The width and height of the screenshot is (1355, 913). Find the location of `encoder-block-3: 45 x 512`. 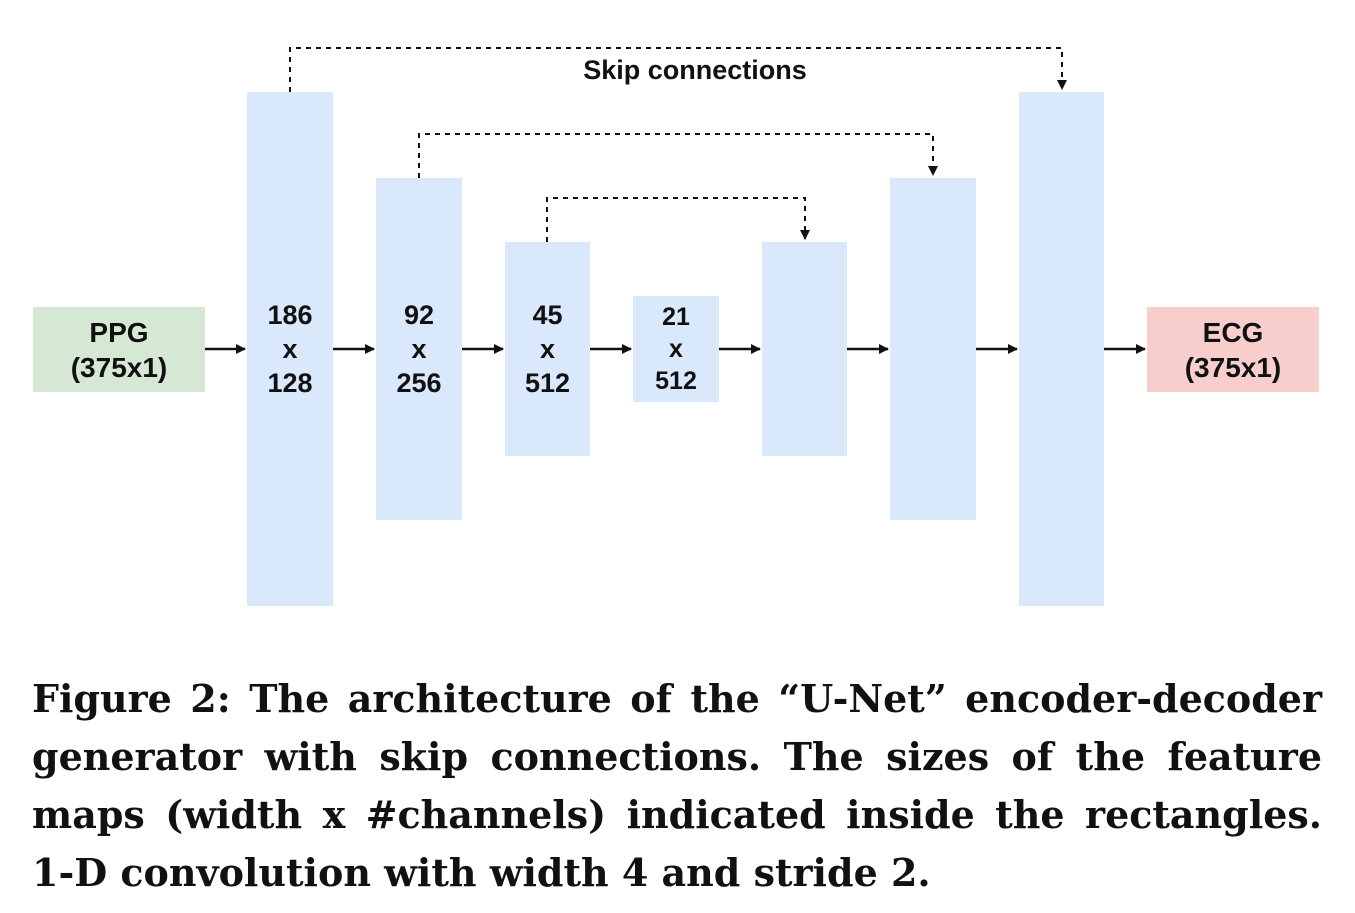

encoder-block-3: 45 x 512 is located at coordinates (547, 349).